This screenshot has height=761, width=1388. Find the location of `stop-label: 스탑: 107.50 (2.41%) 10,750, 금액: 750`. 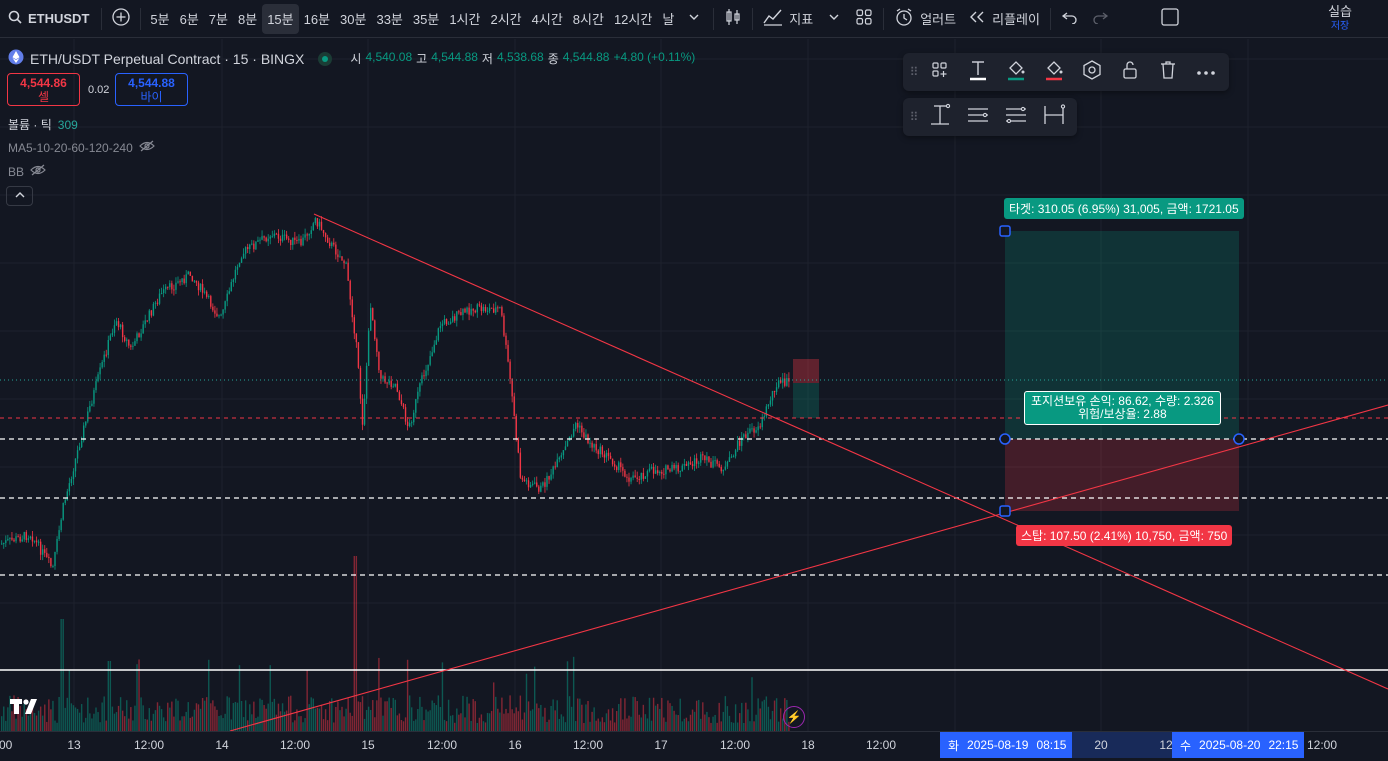

stop-label: 스탑: 107.50 (2.41%) 10,750, 금액: 750 is located at coordinates (1124, 535).